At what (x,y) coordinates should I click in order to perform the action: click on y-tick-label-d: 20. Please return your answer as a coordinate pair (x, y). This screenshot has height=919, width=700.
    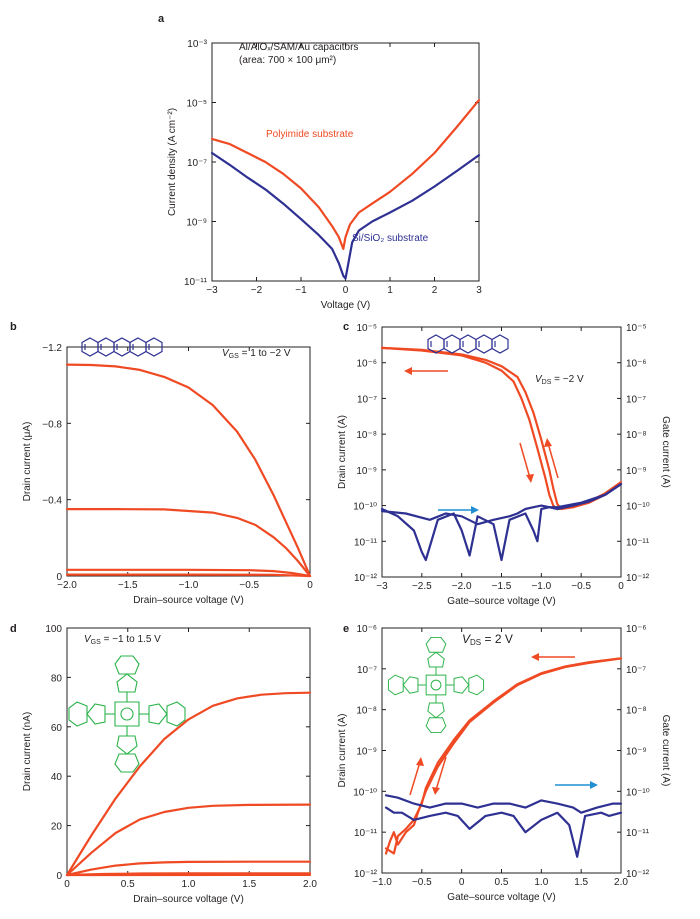
    Looking at the image, I should click on (57, 827).